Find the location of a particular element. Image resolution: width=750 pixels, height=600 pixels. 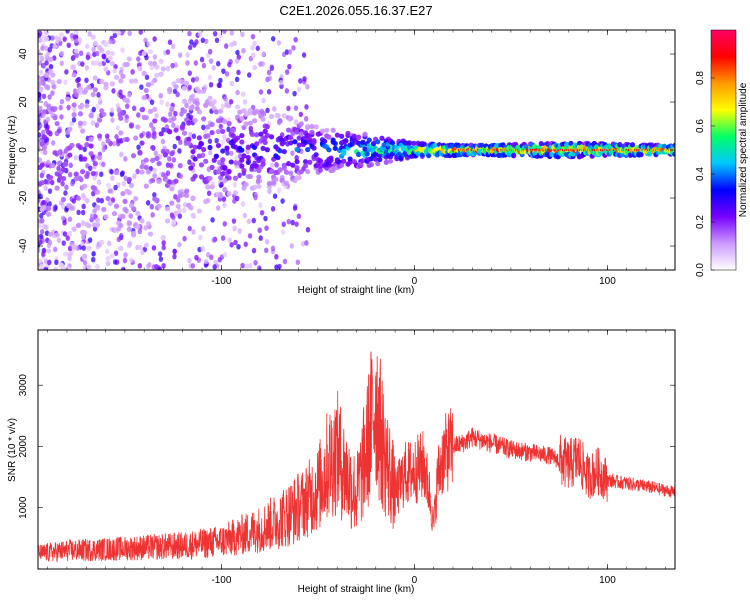

colorbar-ticks: 0.0 0.2 0.4 0.6 0.8 is located at coordinates (705, 174).